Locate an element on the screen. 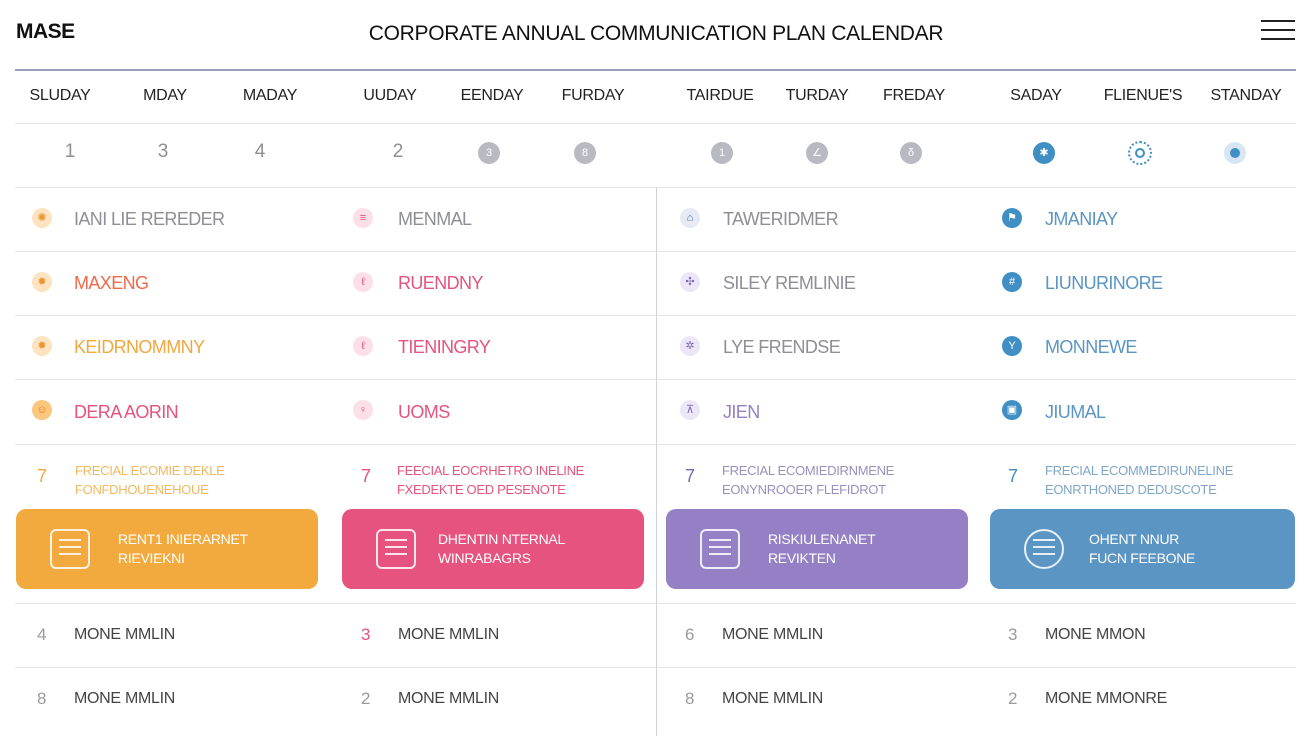 The width and height of the screenshot is (1312, 736). event-item: Y MONNEWE is located at coordinates (1152, 348).